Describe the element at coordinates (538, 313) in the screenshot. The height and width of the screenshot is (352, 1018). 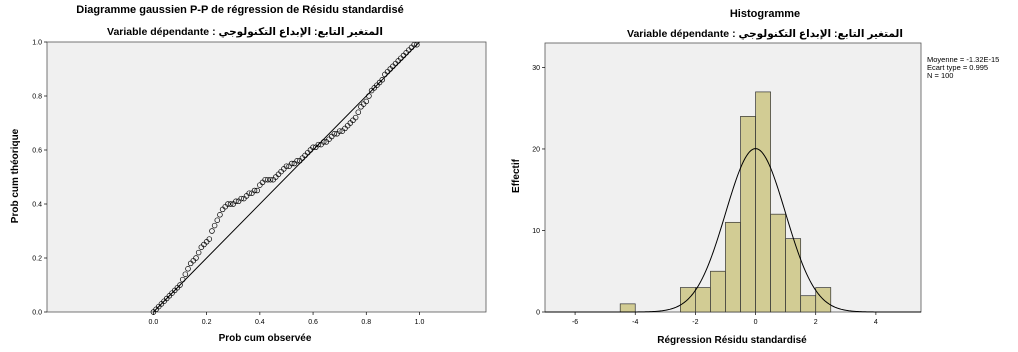
I see `hist-y-tick-label: 0` at that location.